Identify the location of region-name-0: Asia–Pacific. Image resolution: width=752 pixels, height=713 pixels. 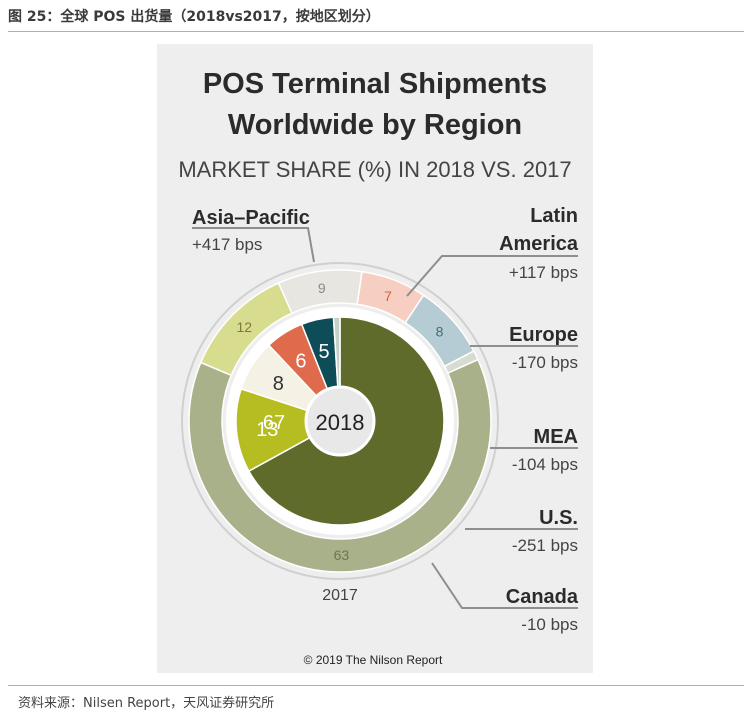
(251, 218).